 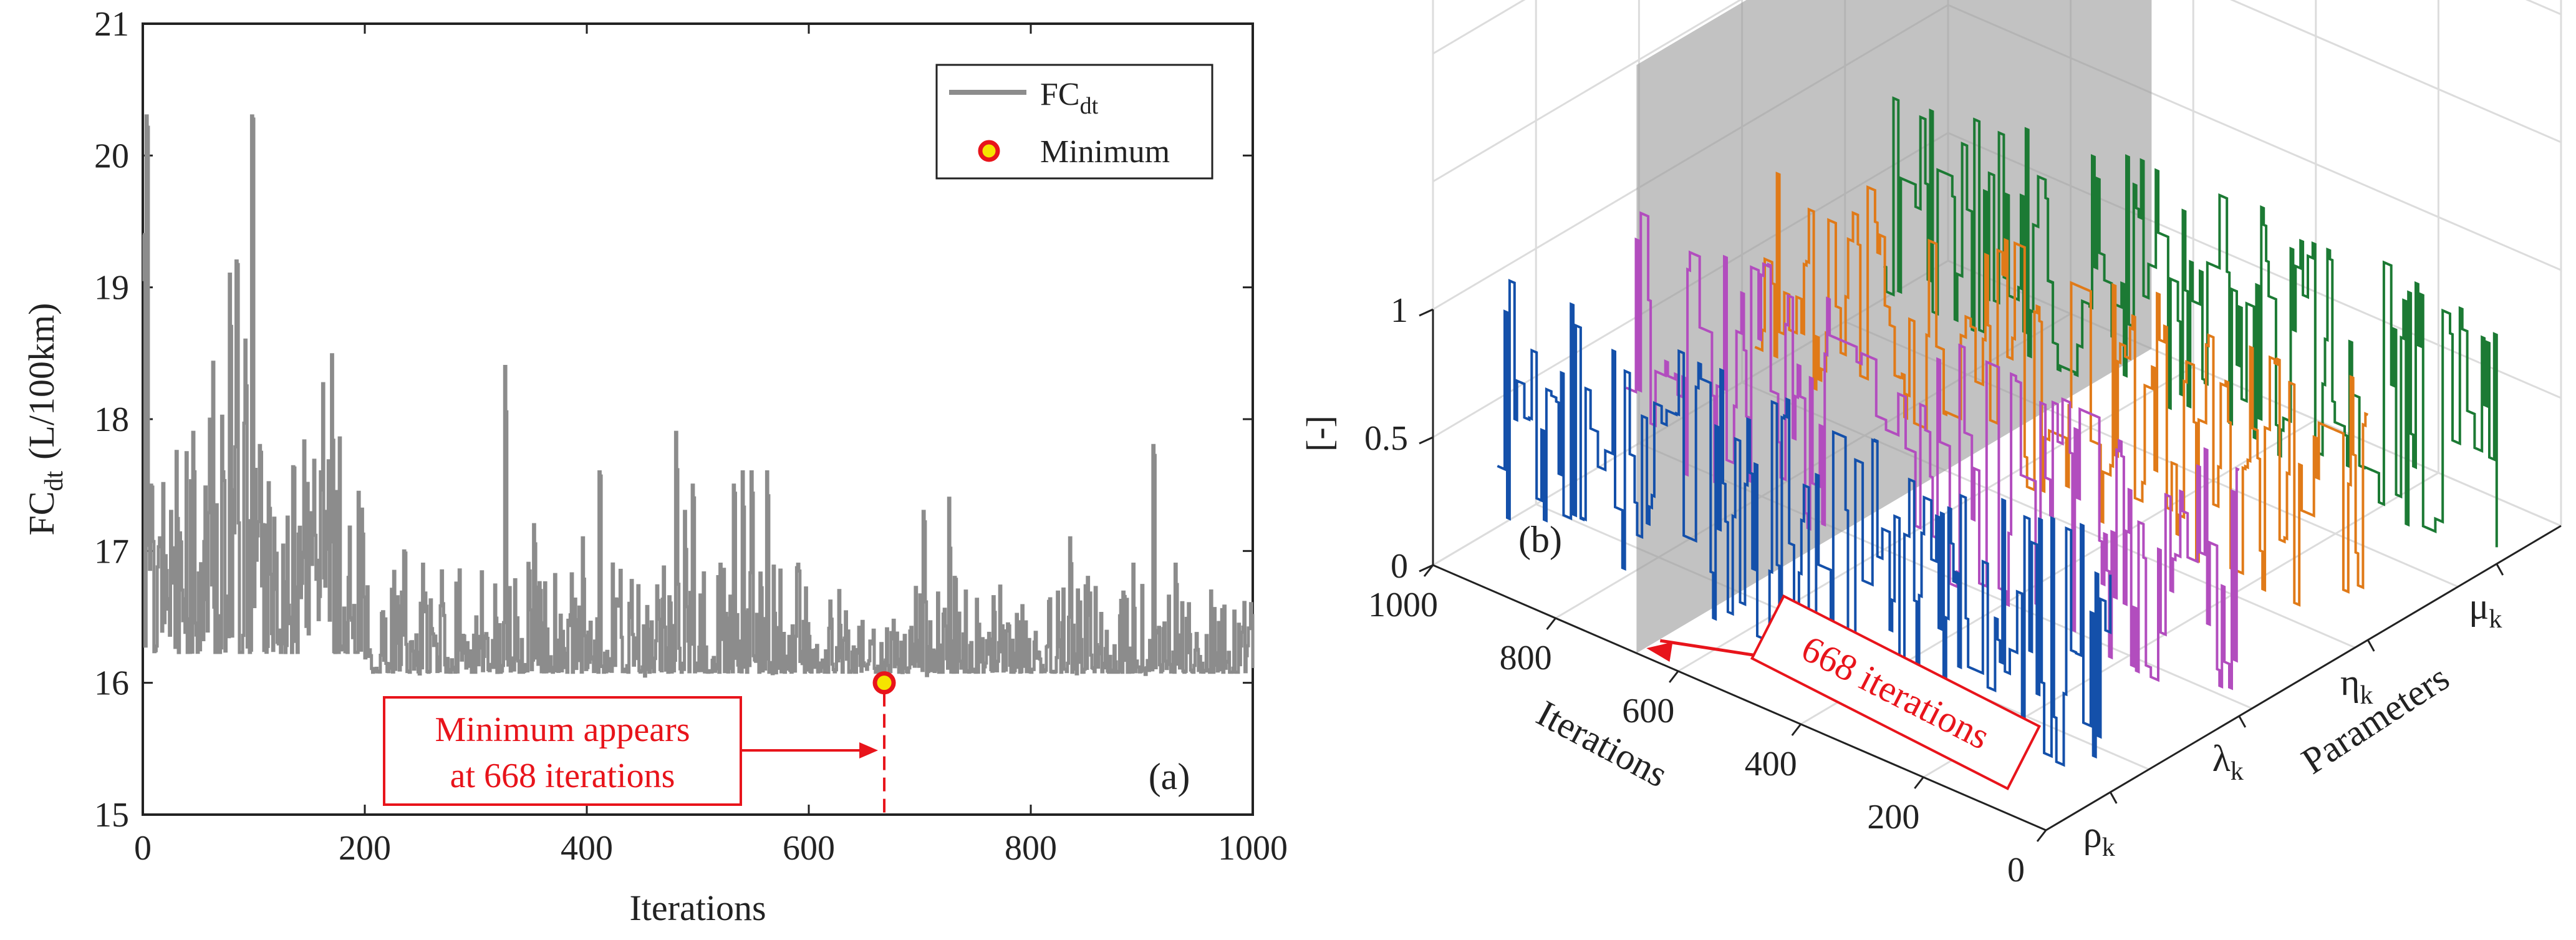 I want to click on panel-b-parameters-axis-label: Parameters, so click(x=2375, y=719).